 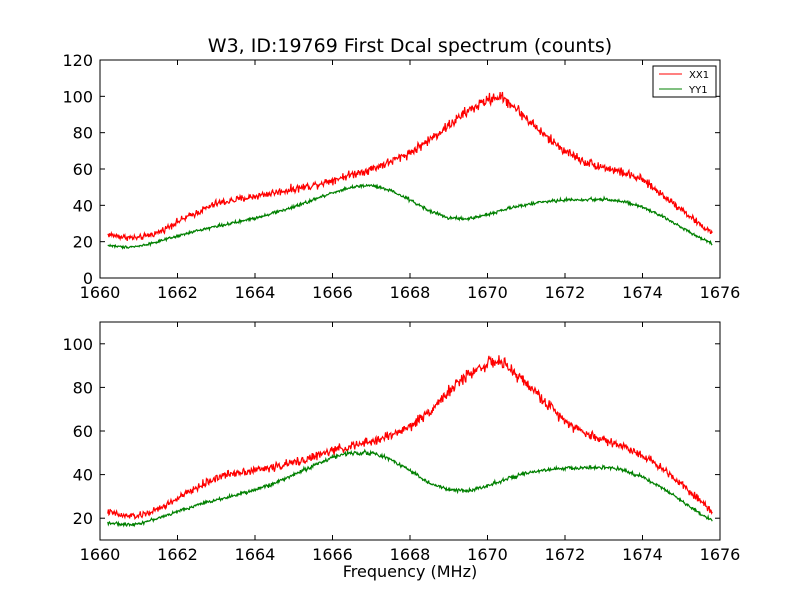 I want to click on x-axis-label: Frequency (MHz), so click(x=410, y=571).